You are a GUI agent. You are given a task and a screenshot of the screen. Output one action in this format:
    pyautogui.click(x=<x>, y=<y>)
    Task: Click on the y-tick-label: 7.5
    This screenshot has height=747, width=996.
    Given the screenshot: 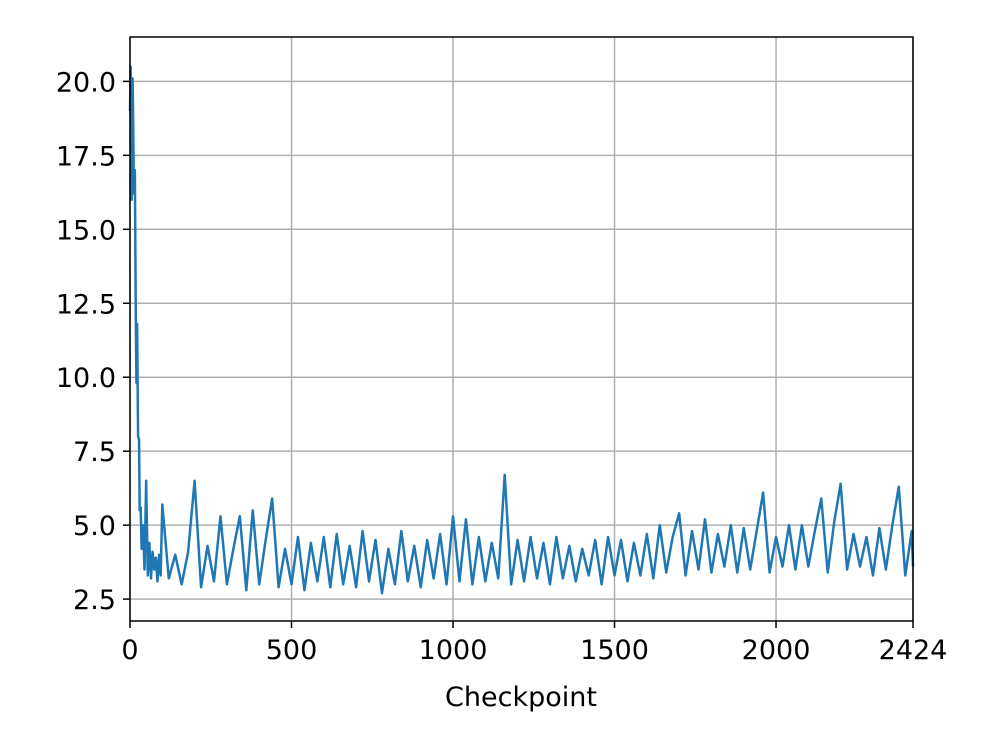 What is the action you would take?
    pyautogui.click(x=94, y=452)
    